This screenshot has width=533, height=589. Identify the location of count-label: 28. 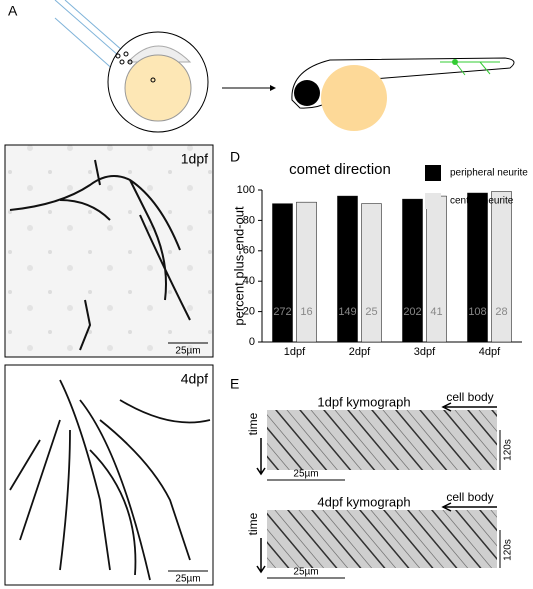
(501, 312).